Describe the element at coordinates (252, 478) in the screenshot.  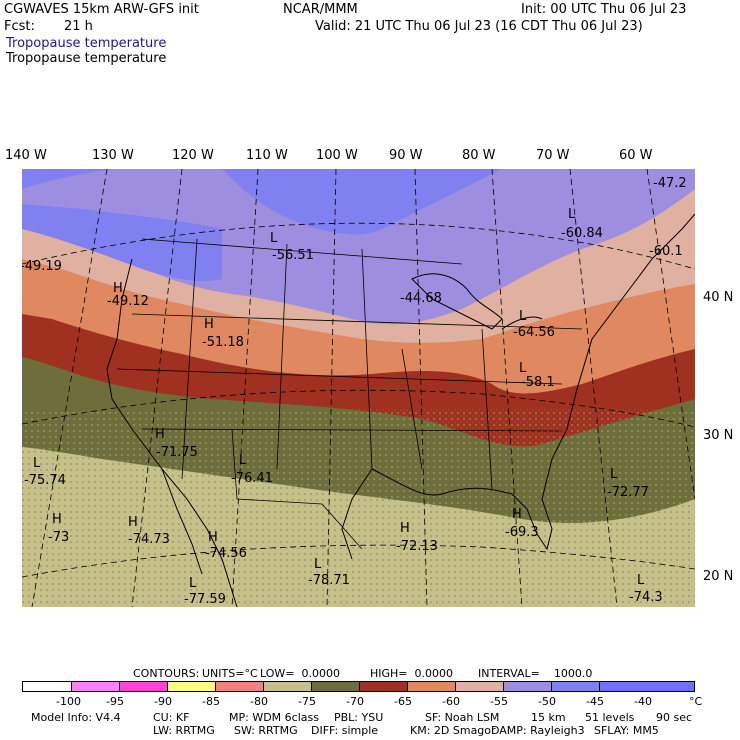
I see `field-value: -76.41` at that location.